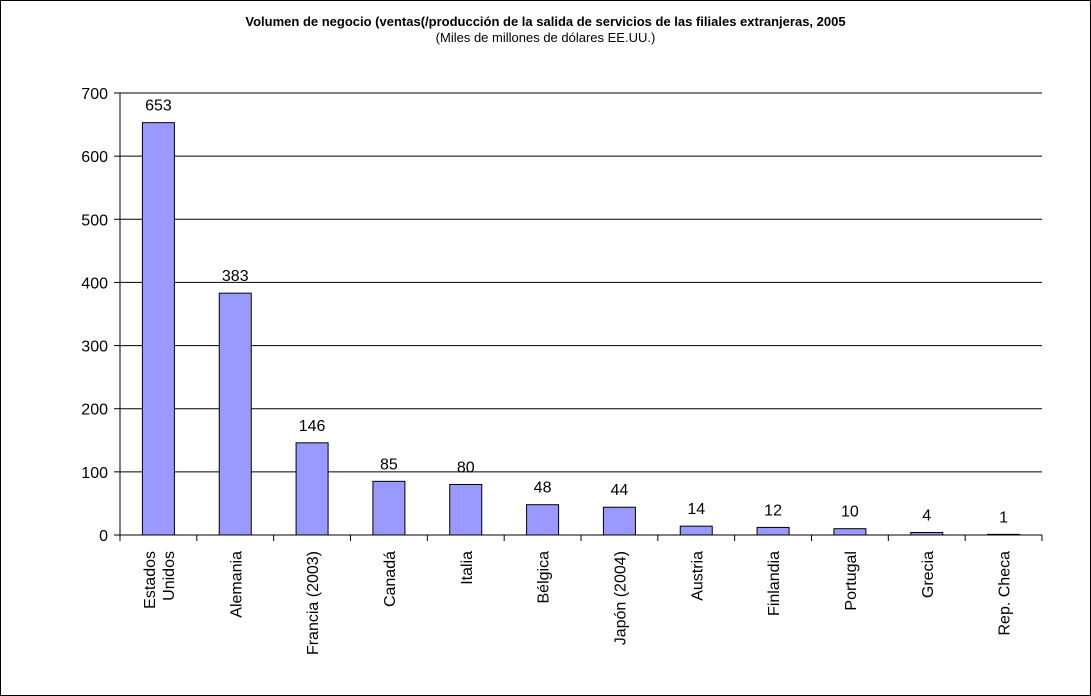 This screenshot has height=696, width=1091. I want to click on x-tick-label: Japón (2004), so click(620, 598).